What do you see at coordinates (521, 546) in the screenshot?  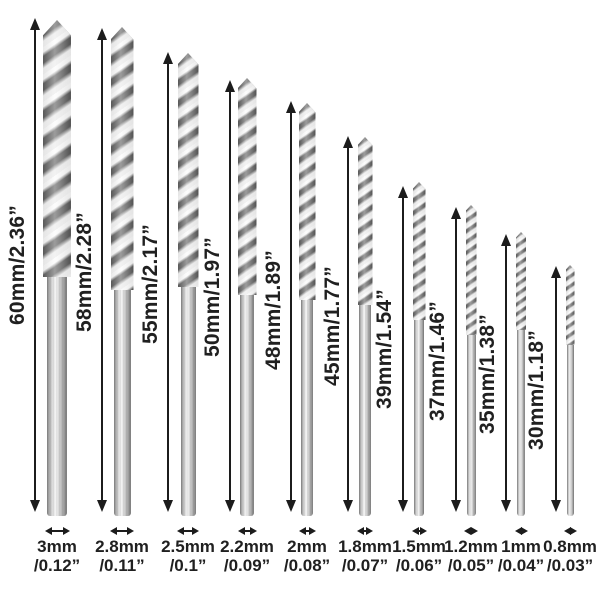 I see `diameter-mm-label: 1mm` at bounding box center [521, 546].